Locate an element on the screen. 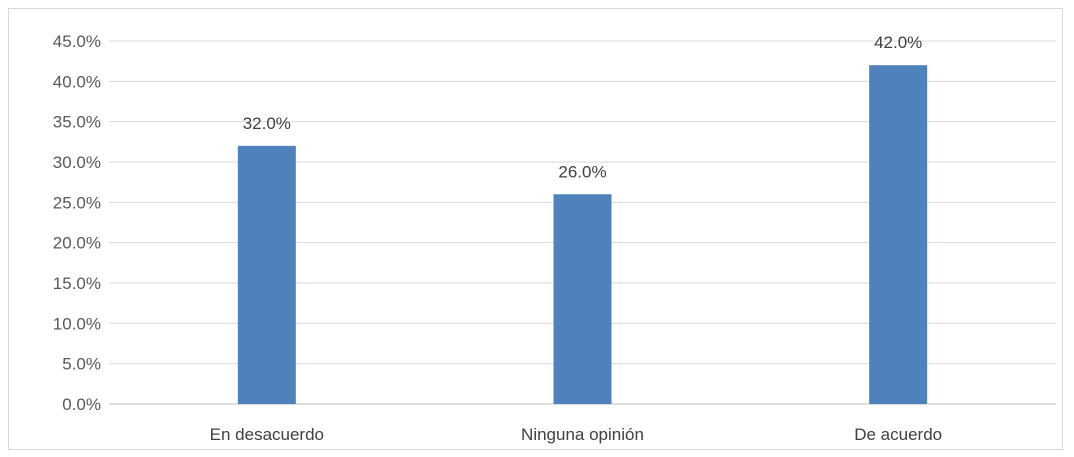 The height and width of the screenshot is (457, 1074). y-tick-label: 25.0% is located at coordinates (77, 202).